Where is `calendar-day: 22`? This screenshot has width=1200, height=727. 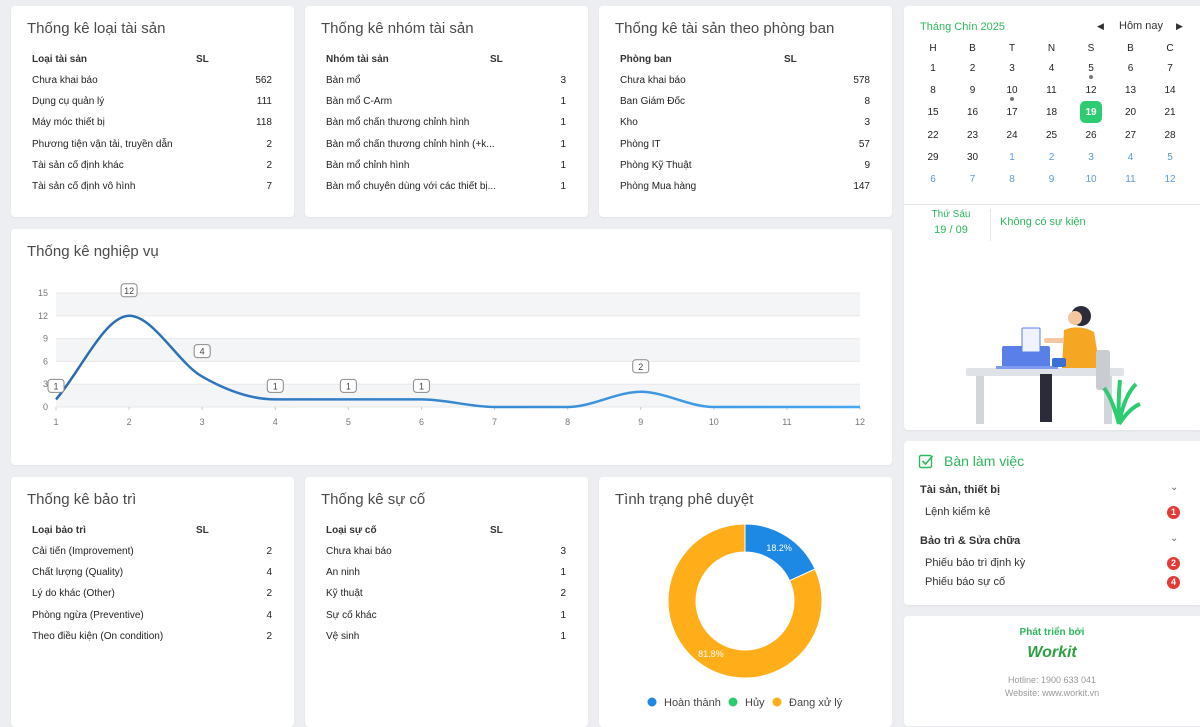
calendar-day: 22 is located at coordinates (933, 135).